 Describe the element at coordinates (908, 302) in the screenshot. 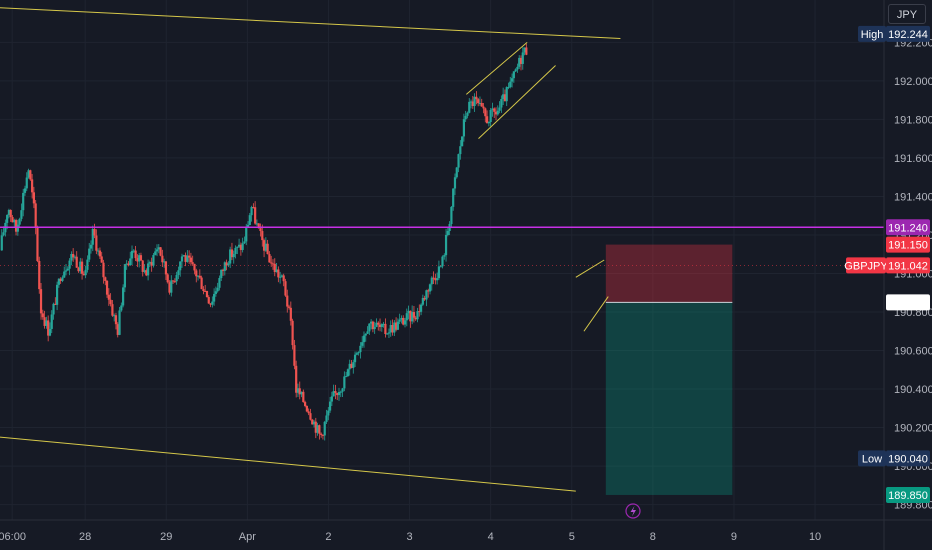

I see `entry-price-tag-bg` at that location.